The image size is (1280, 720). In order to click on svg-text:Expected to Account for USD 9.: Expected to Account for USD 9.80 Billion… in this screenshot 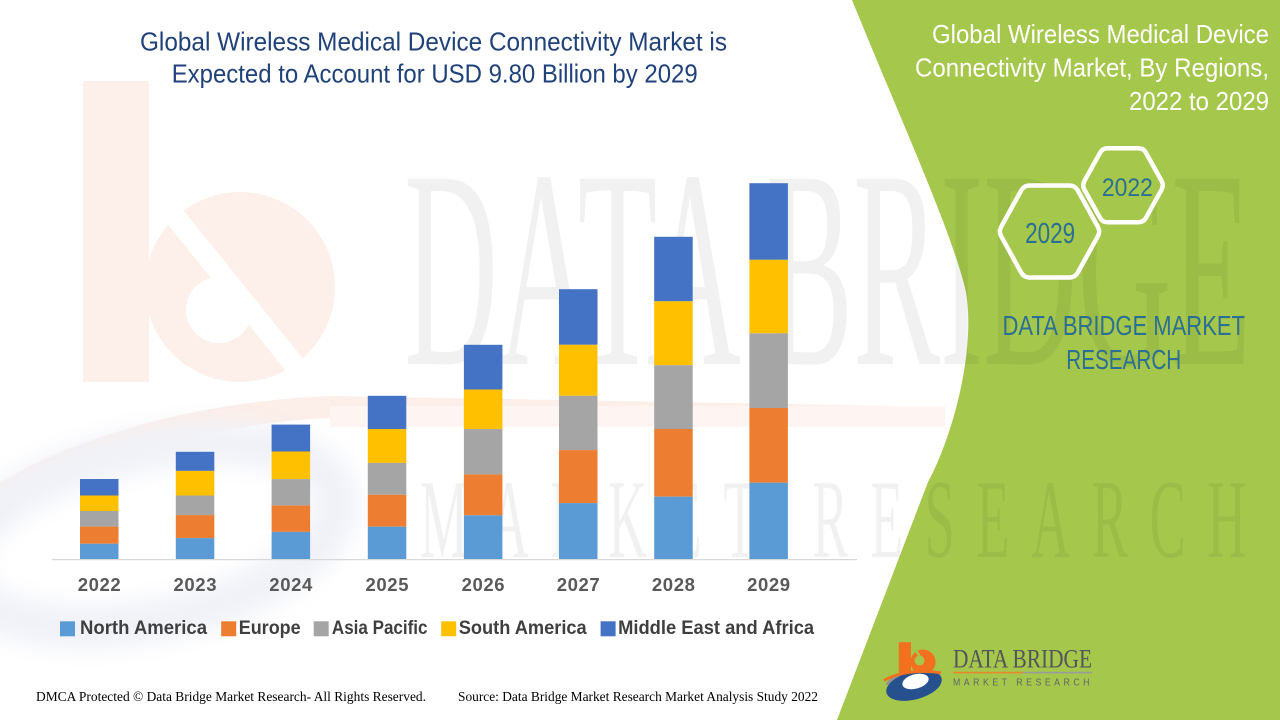, I will do `click(435, 74)`.